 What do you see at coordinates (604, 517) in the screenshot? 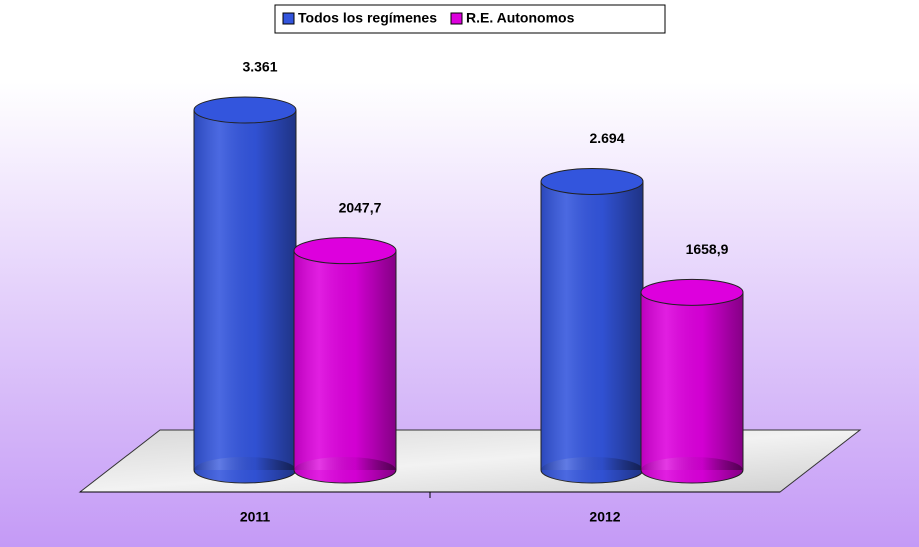
I see `x-tick-label: 2012` at bounding box center [604, 517].